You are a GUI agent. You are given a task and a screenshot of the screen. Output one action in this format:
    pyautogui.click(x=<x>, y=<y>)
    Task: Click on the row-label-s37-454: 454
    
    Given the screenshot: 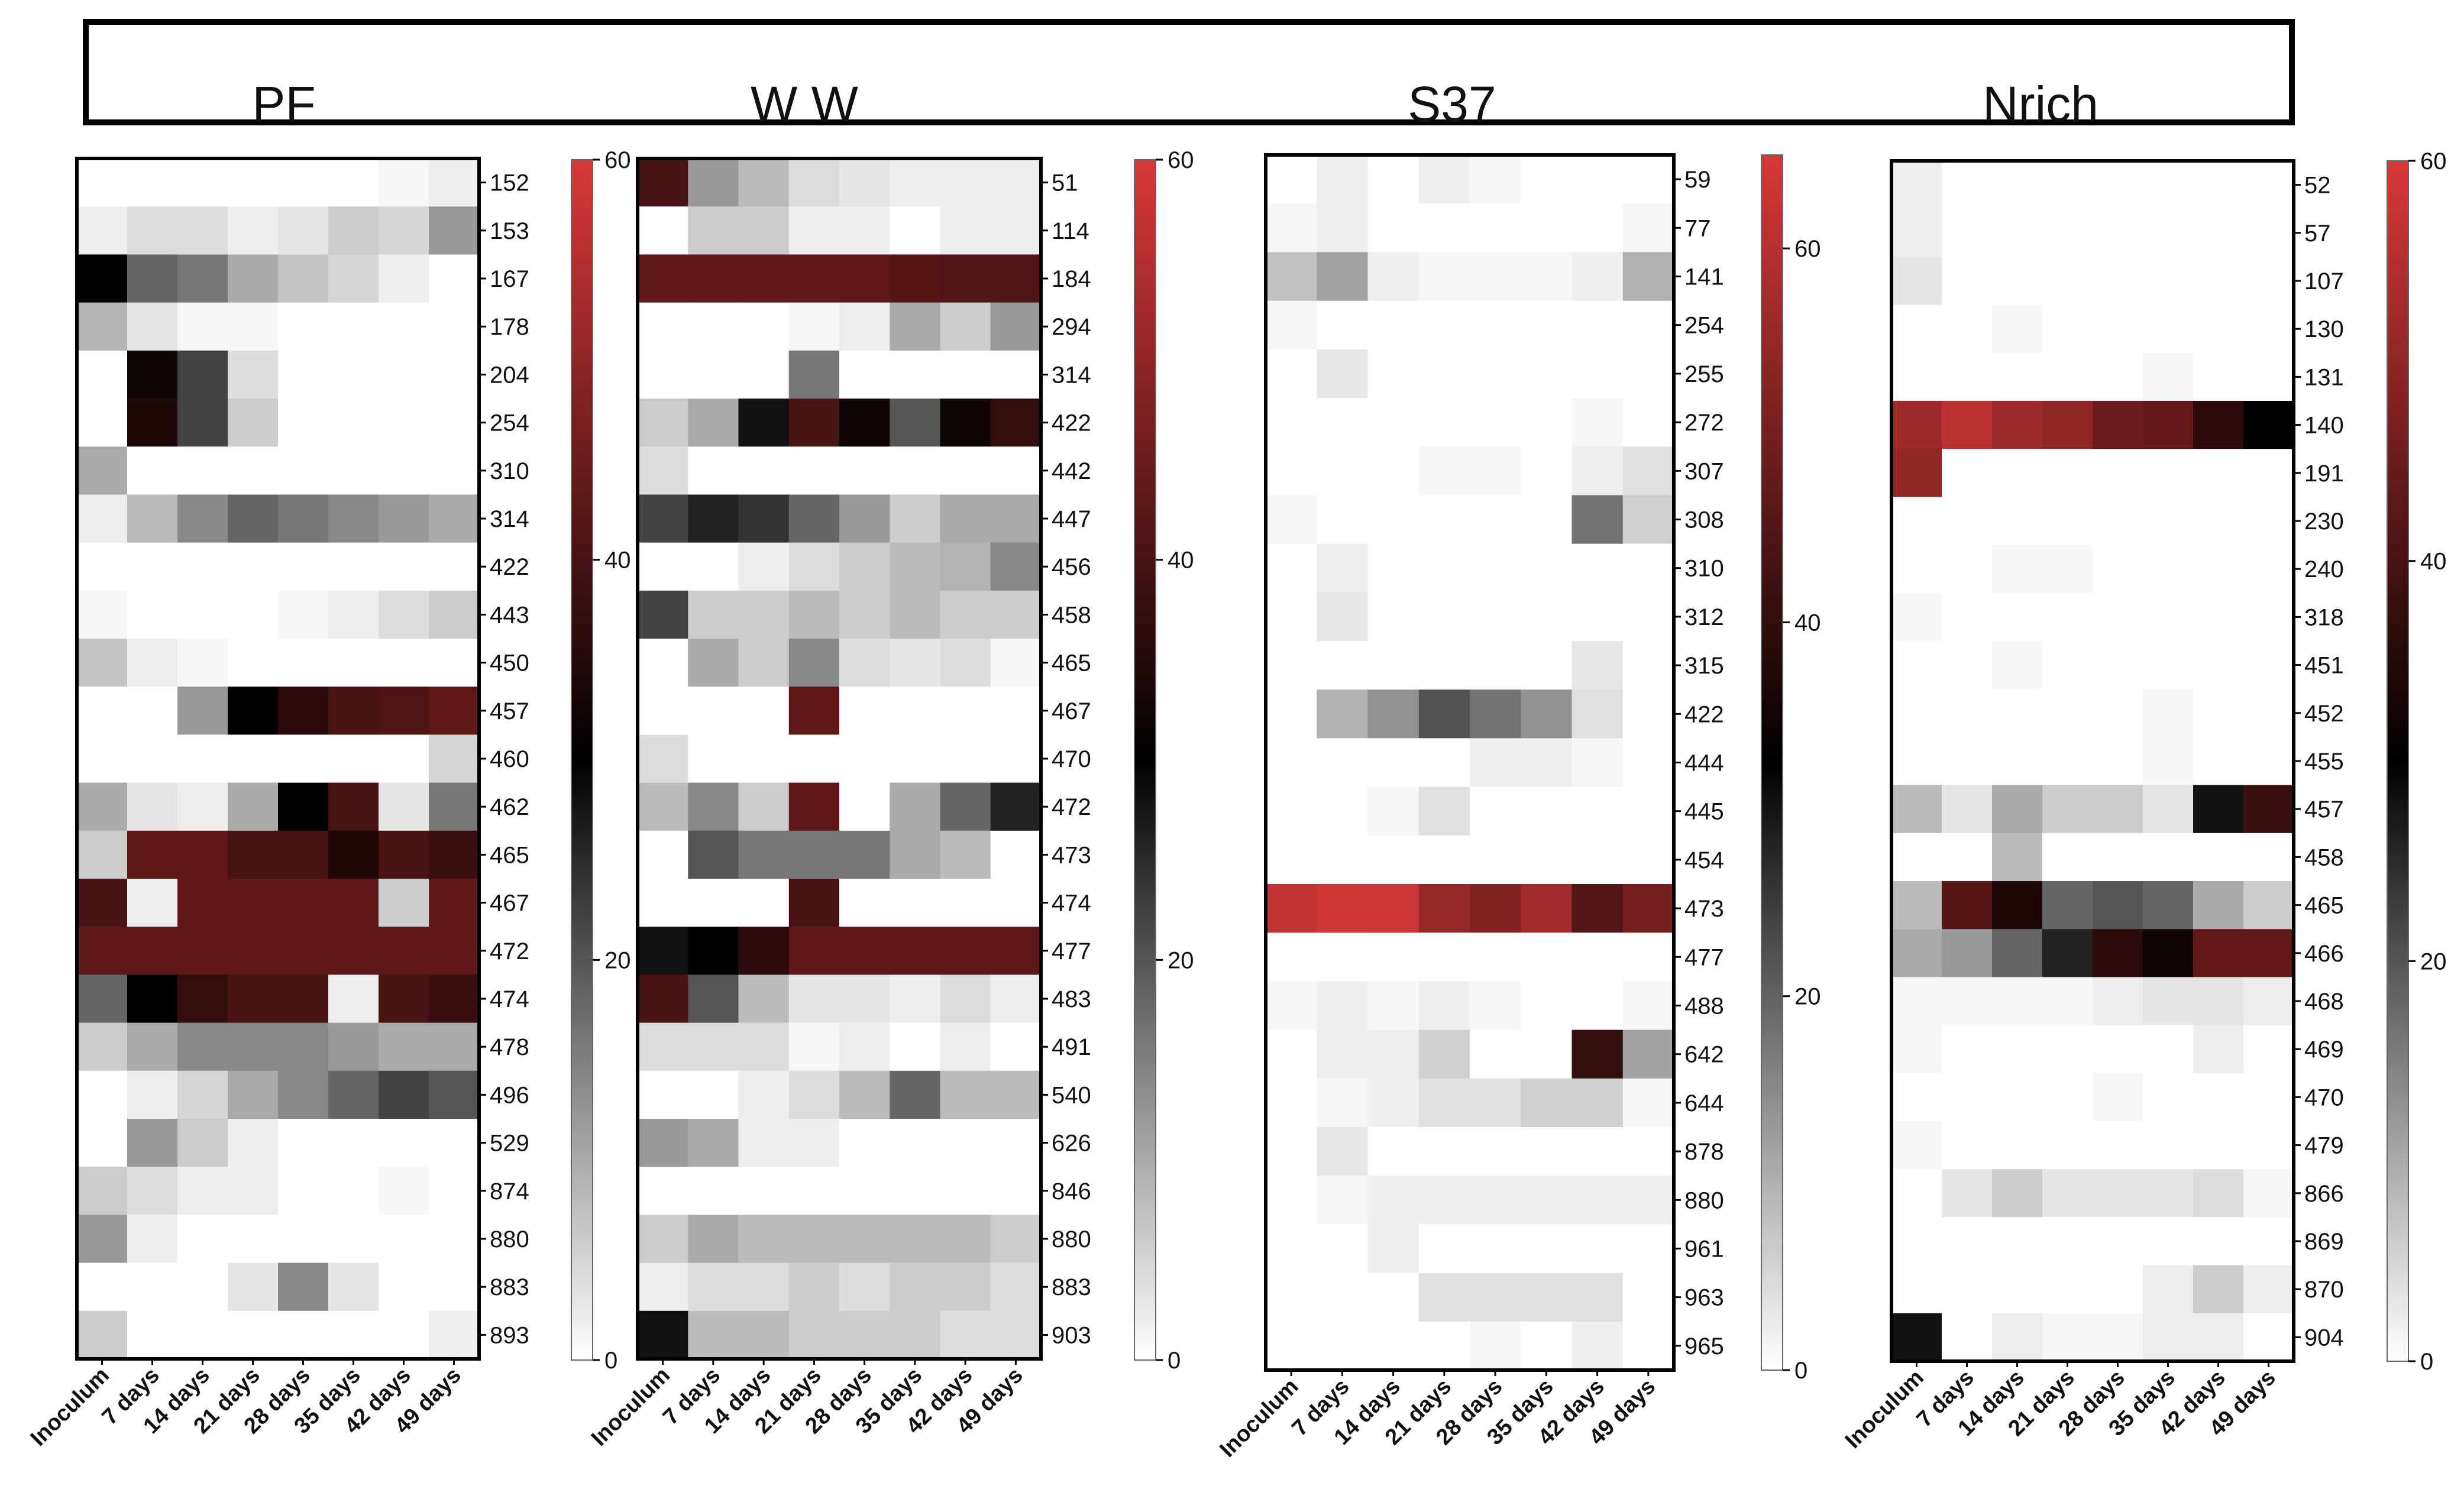 What is the action you would take?
    pyautogui.click(x=1704, y=860)
    